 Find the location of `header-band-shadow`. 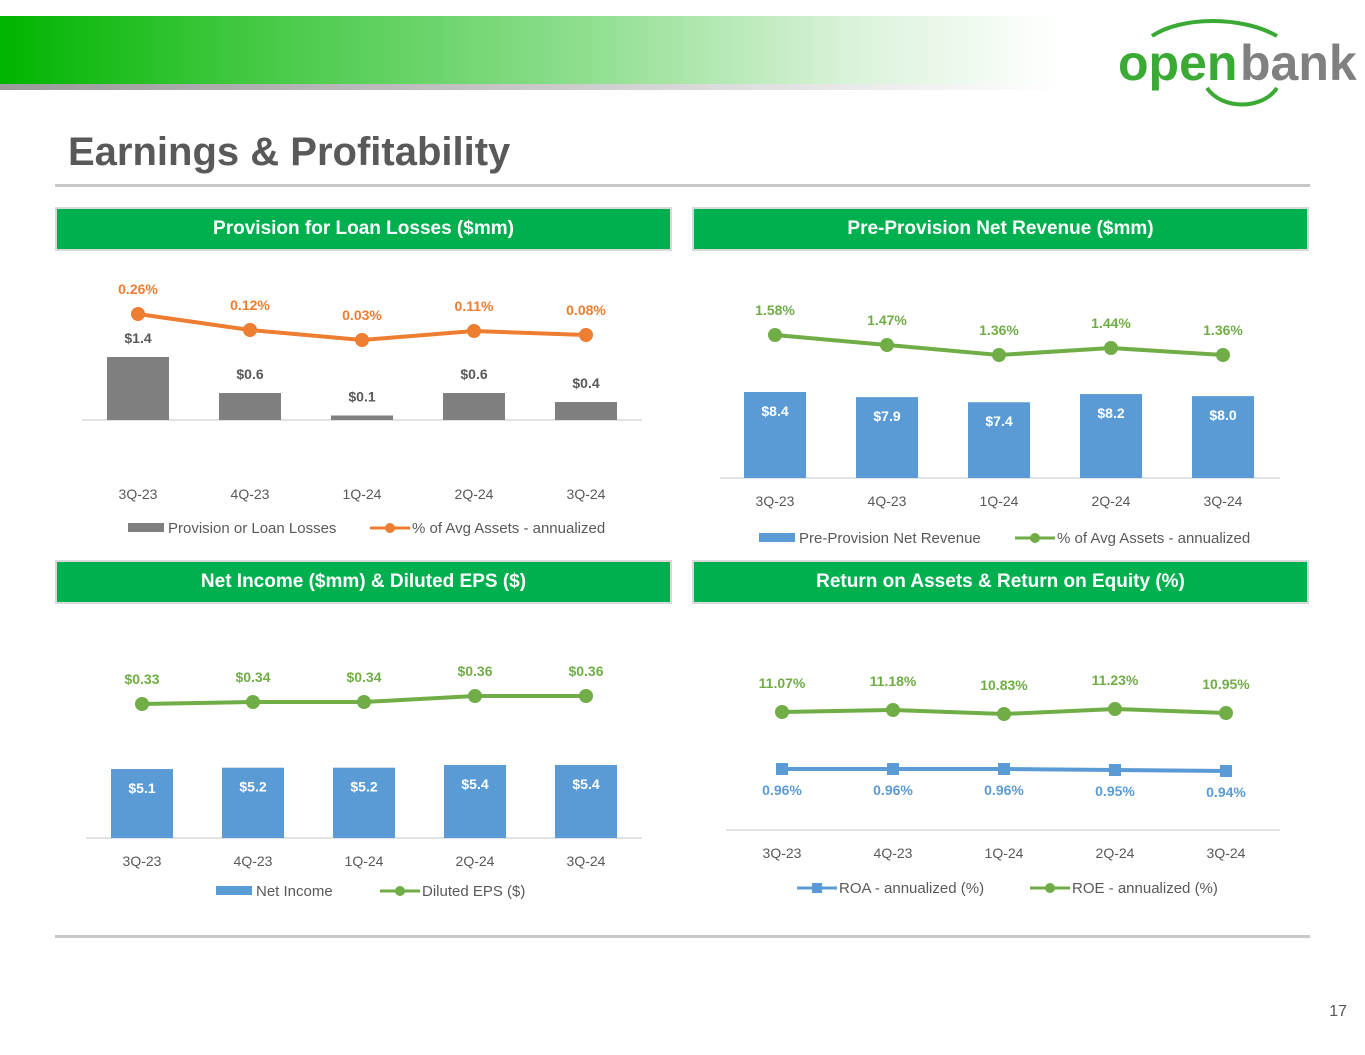

header-band-shadow is located at coordinates (530, 87).